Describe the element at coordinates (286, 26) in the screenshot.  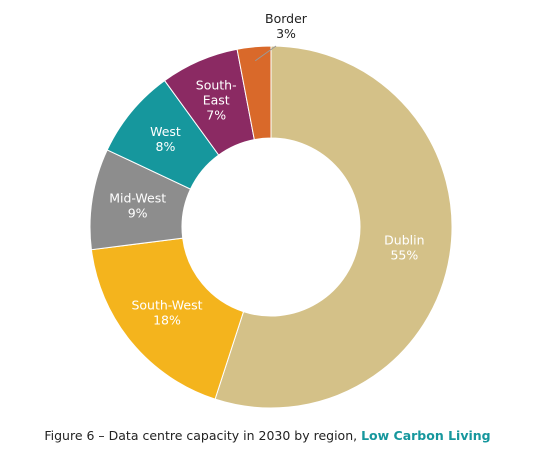
I see `data-label-border: Border 3%` at that location.